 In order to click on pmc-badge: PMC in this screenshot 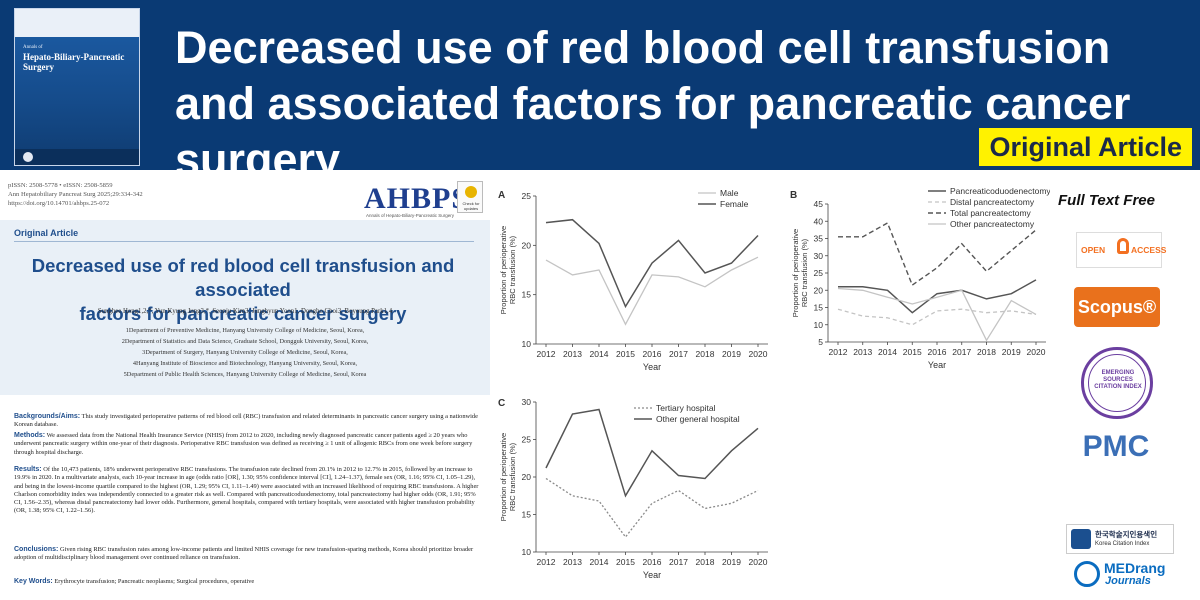, I will do `click(1116, 446)`.